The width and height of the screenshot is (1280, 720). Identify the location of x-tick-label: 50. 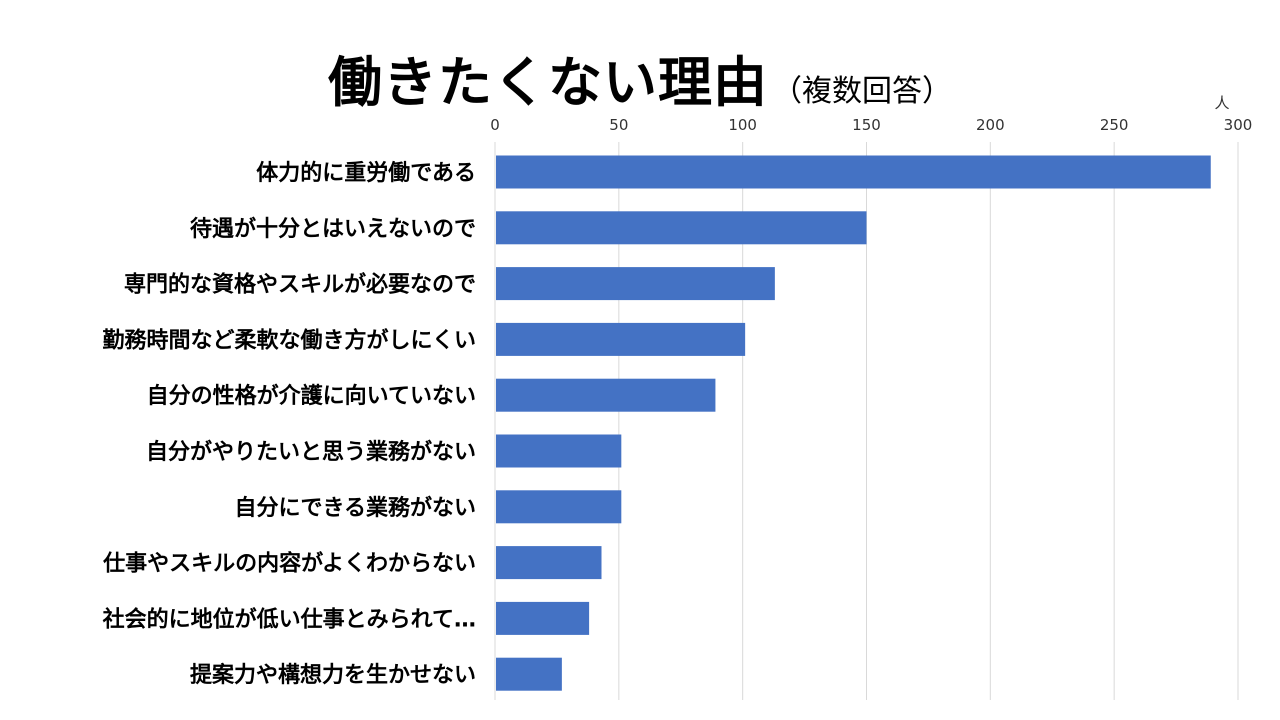
(618, 125).